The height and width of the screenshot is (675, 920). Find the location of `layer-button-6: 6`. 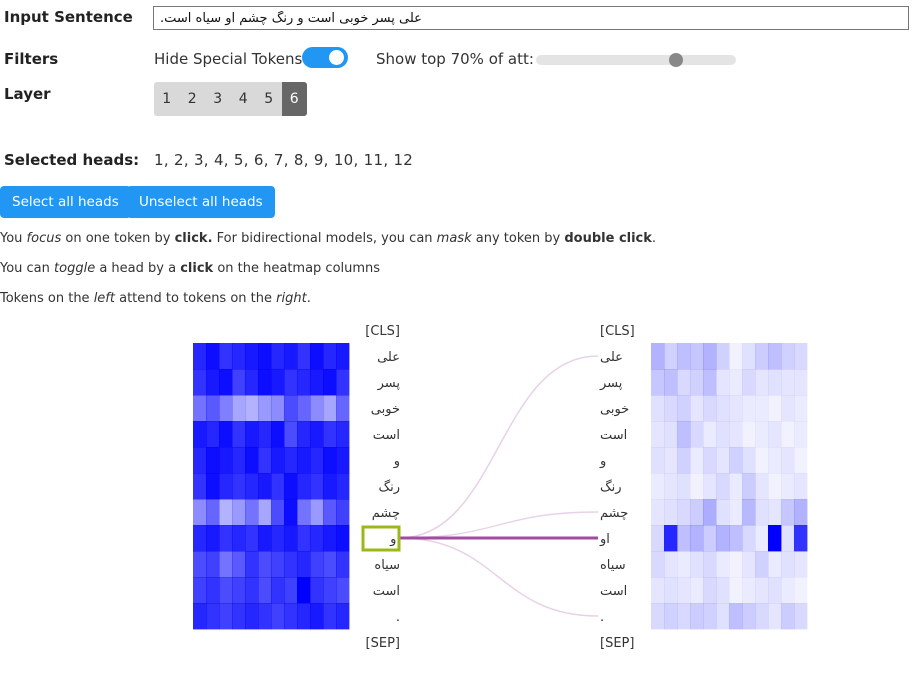

layer-button-6: 6 is located at coordinates (294, 99).